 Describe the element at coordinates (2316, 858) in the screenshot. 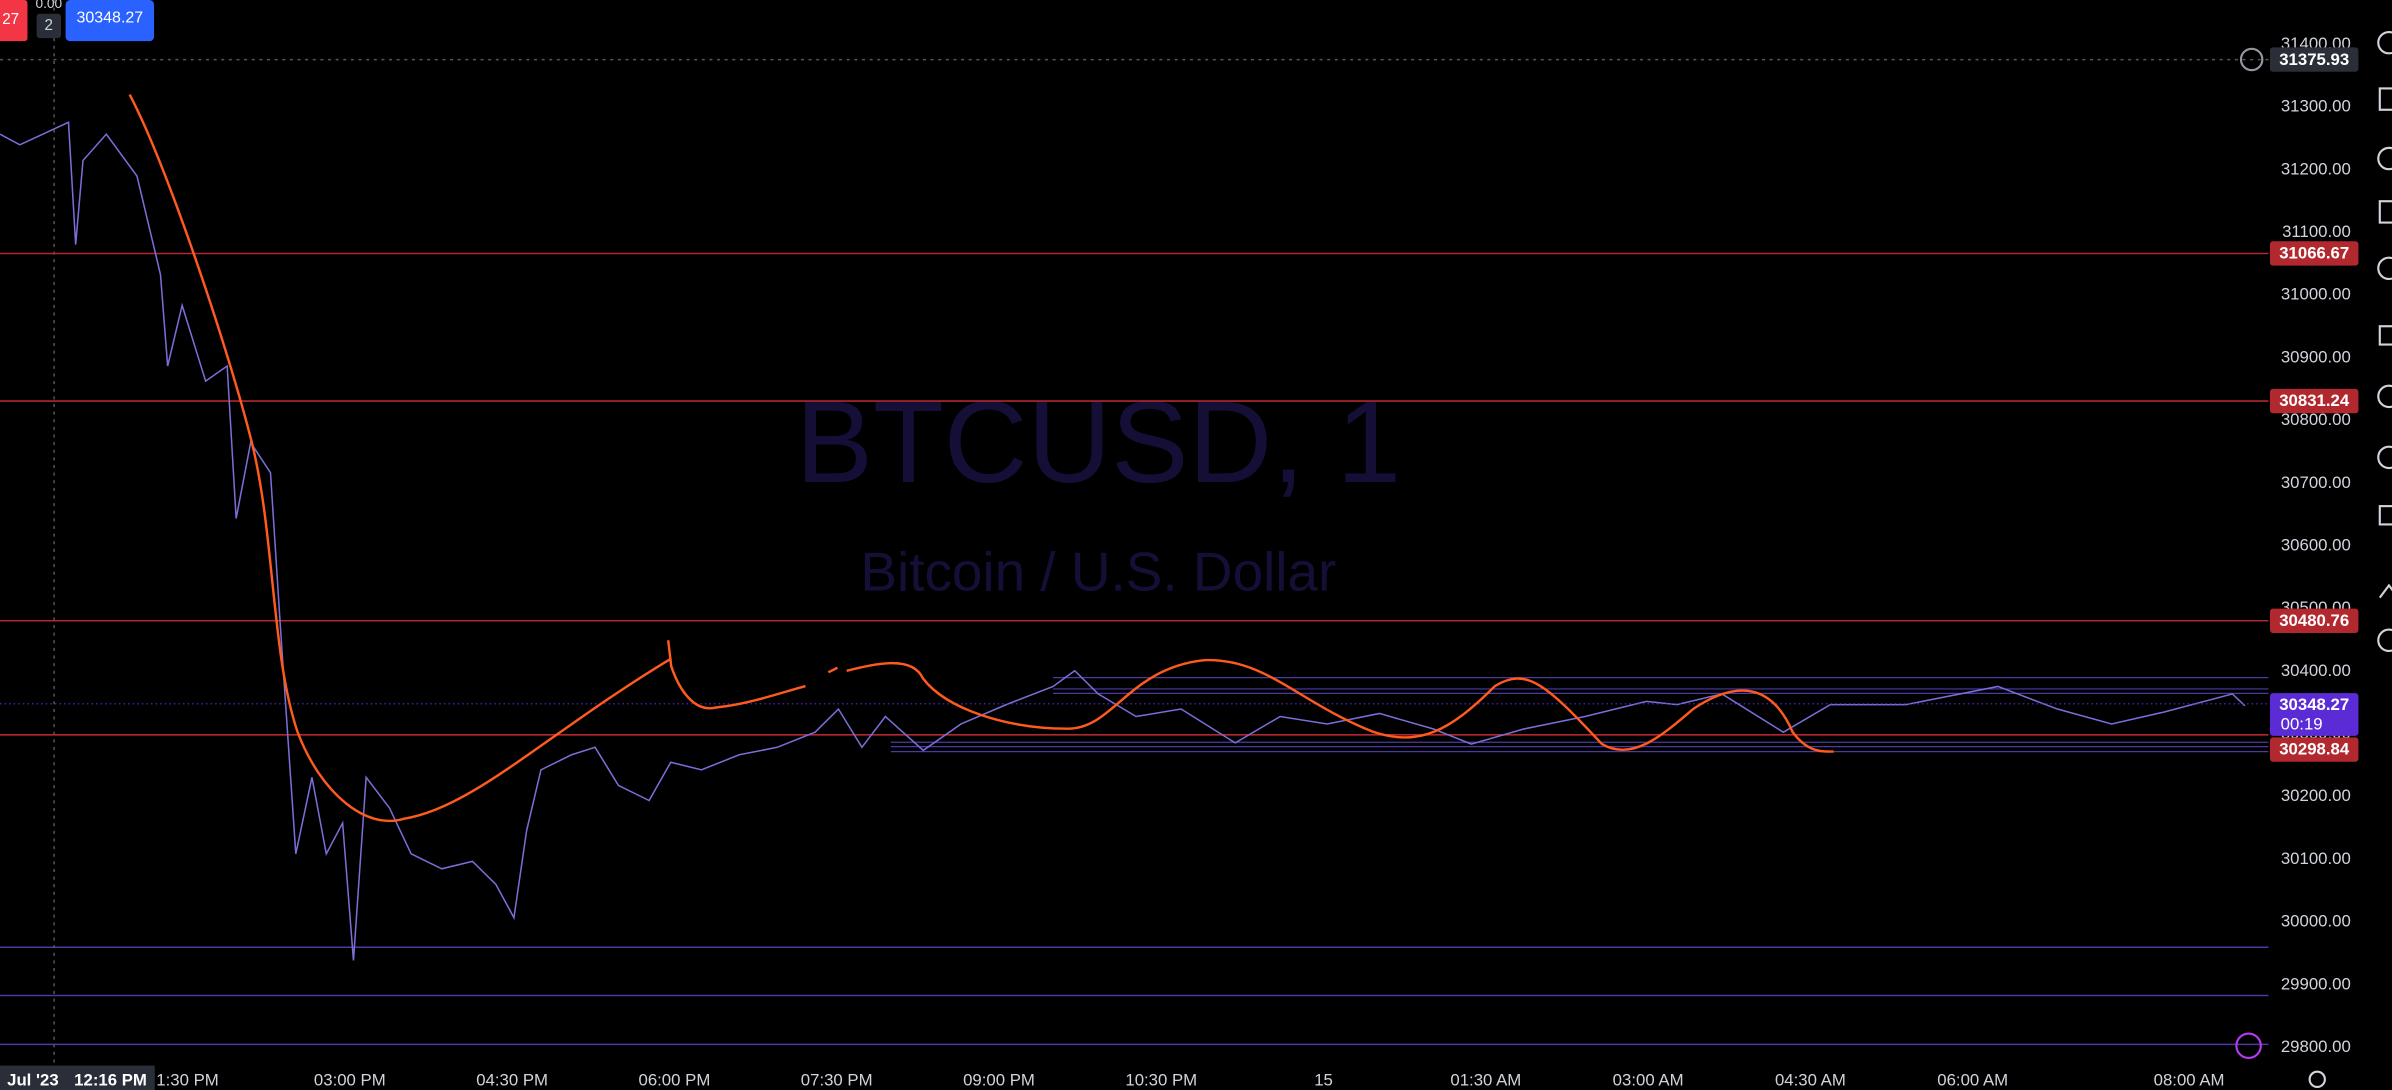

I see `y-tick-label: 30100.00` at that location.